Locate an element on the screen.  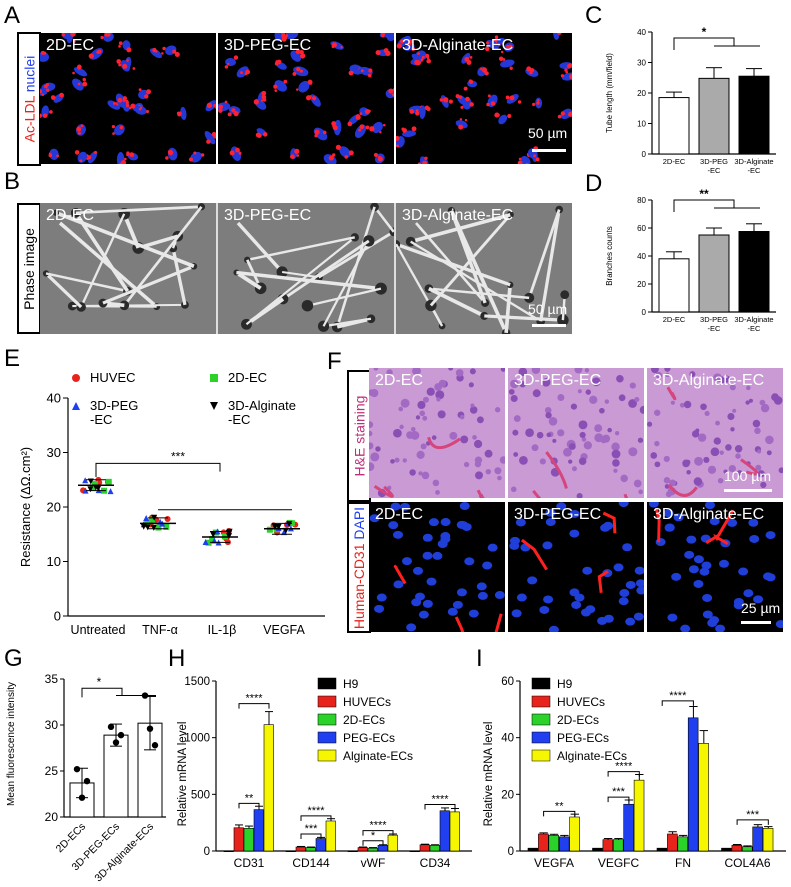
legend-label: -EC is located at coordinates (239, 419).